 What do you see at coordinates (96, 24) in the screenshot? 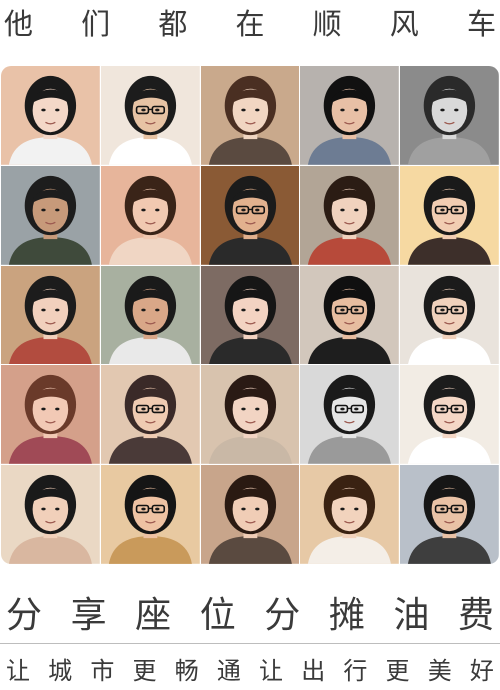
I see `title-char: 们` at bounding box center [96, 24].